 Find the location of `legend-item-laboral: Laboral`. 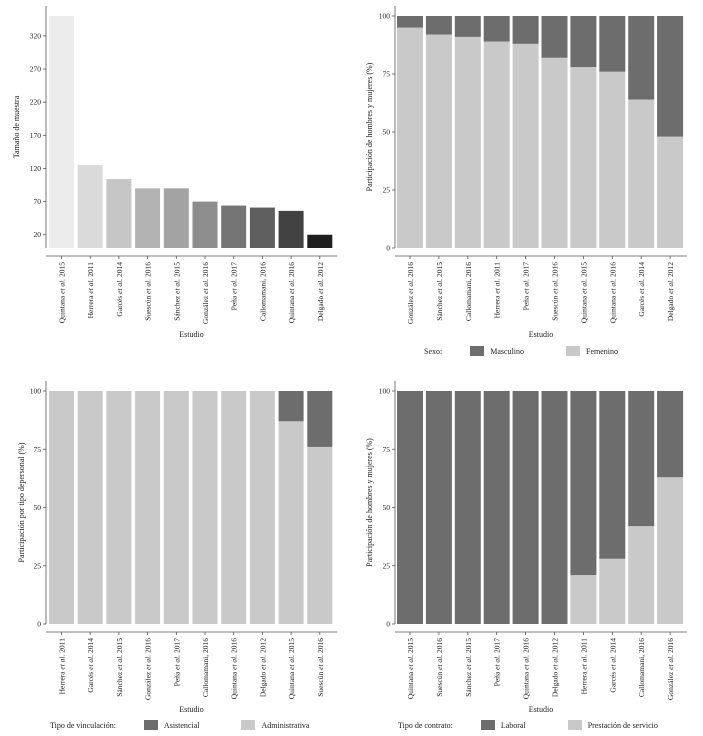

legend-item-laboral: Laboral is located at coordinates (503, 725).